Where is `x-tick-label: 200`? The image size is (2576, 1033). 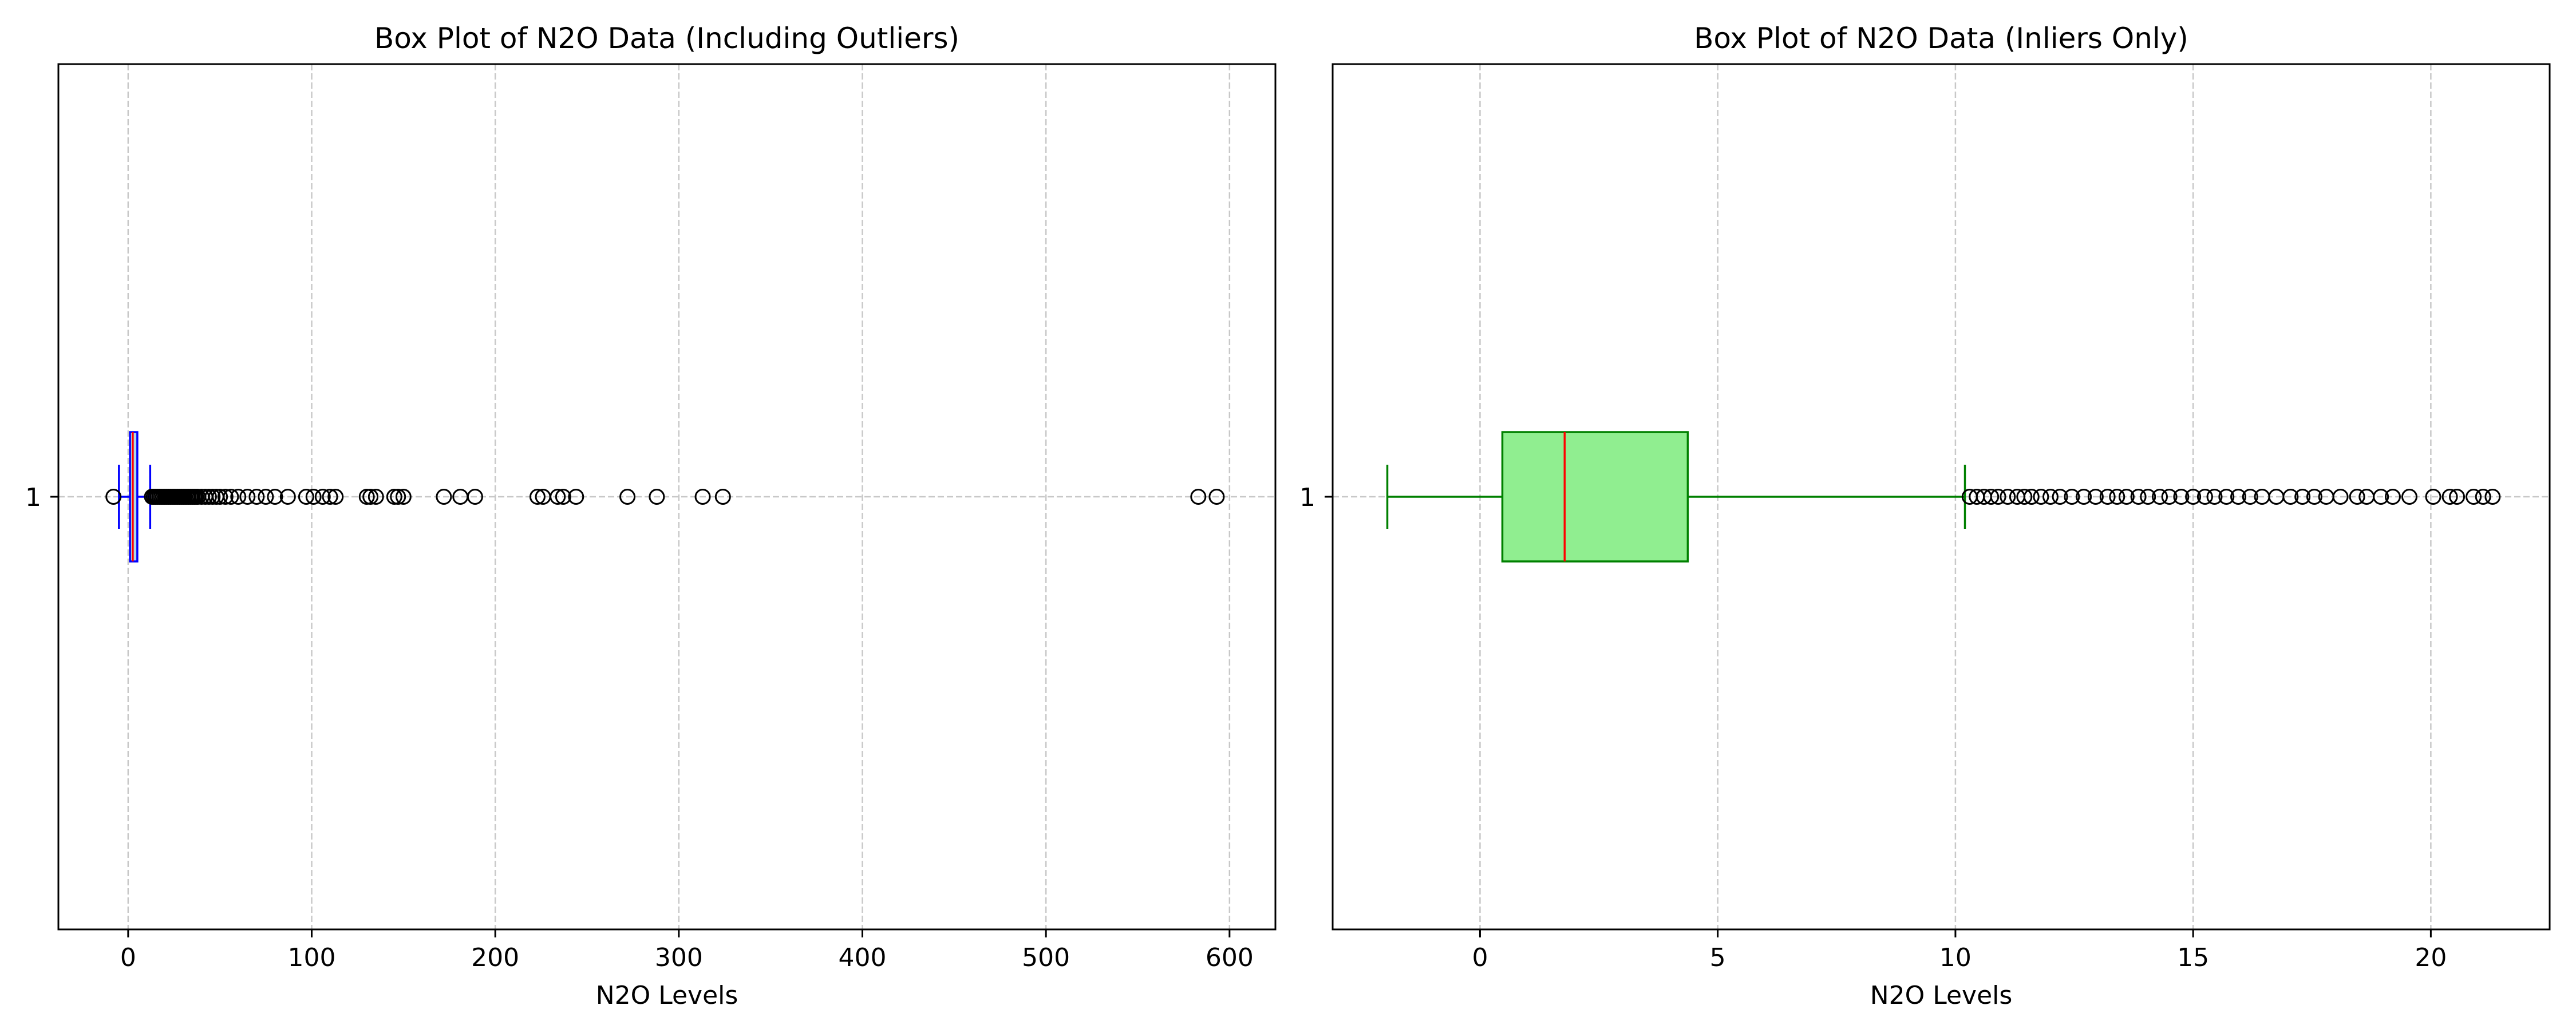
x-tick-label: 200 is located at coordinates (495, 958).